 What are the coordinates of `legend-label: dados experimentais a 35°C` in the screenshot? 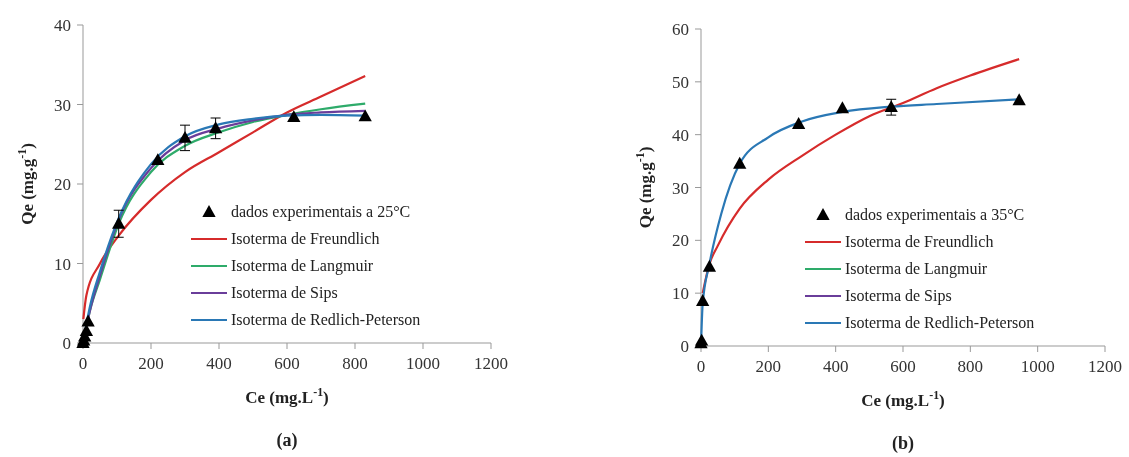 It's located at (935, 215).